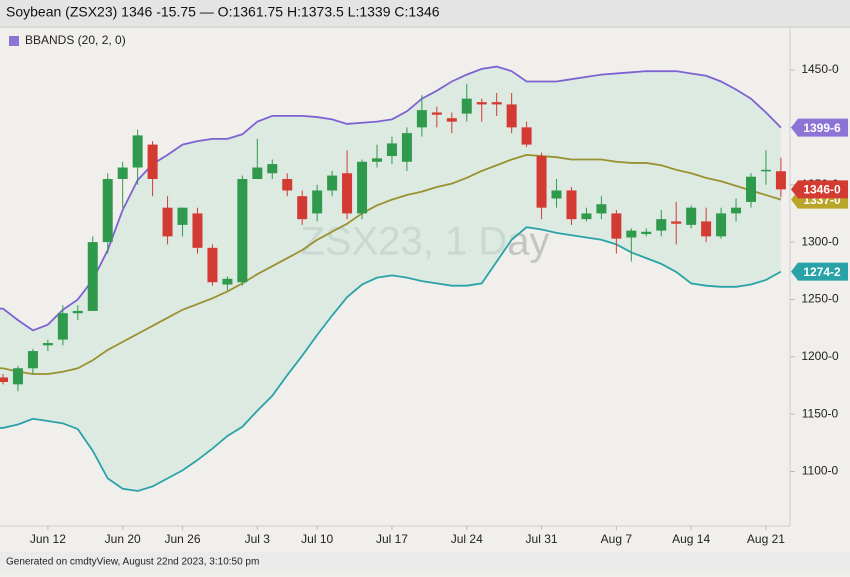 This screenshot has height=577, width=850. I want to click on x-tick-label: Jun 20, so click(123, 539).